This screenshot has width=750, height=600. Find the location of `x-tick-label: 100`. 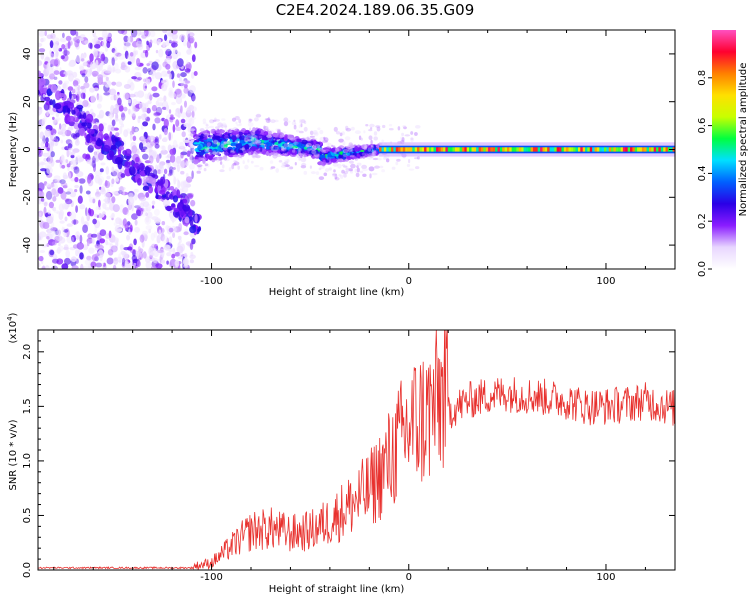

x-tick-label: 100 is located at coordinates (605, 577).